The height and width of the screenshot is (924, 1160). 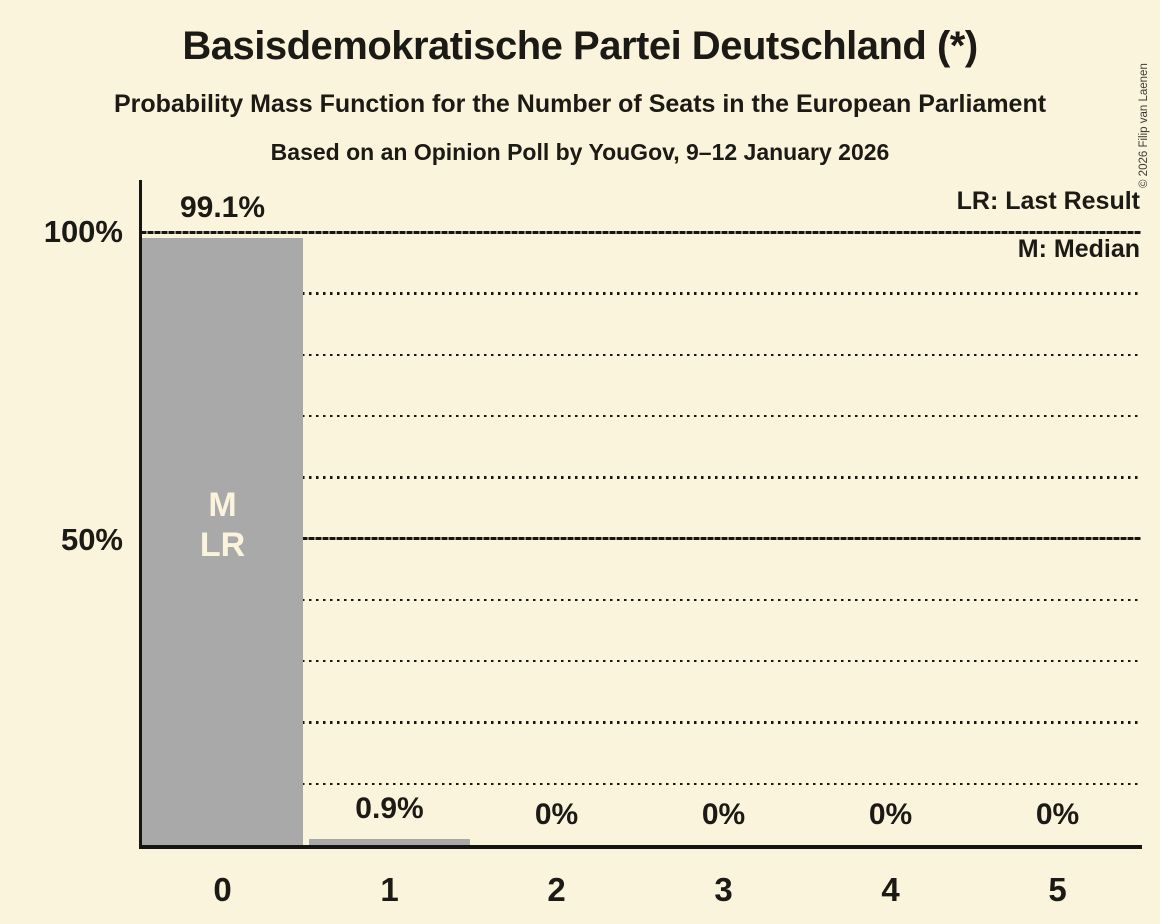 What do you see at coordinates (389, 889) in the screenshot?
I see `x-axis-label-1: 1` at bounding box center [389, 889].